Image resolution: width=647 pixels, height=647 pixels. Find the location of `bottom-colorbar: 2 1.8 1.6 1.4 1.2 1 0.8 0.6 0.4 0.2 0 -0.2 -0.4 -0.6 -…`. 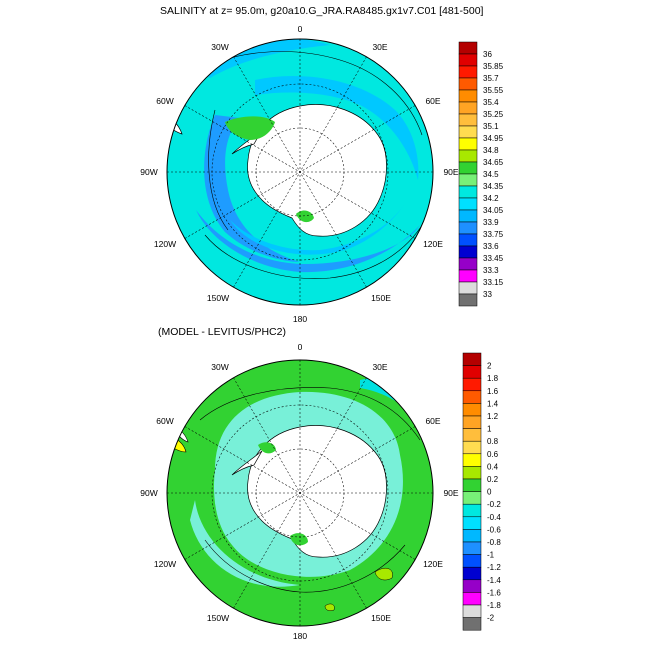

bottom-colorbar: 2 1.8 1.6 1.4 1.2 1 0.8 0.6 0.4 0.2 0 -0.2 -0.4 -0.6 -… is located at coordinates (481, 491).